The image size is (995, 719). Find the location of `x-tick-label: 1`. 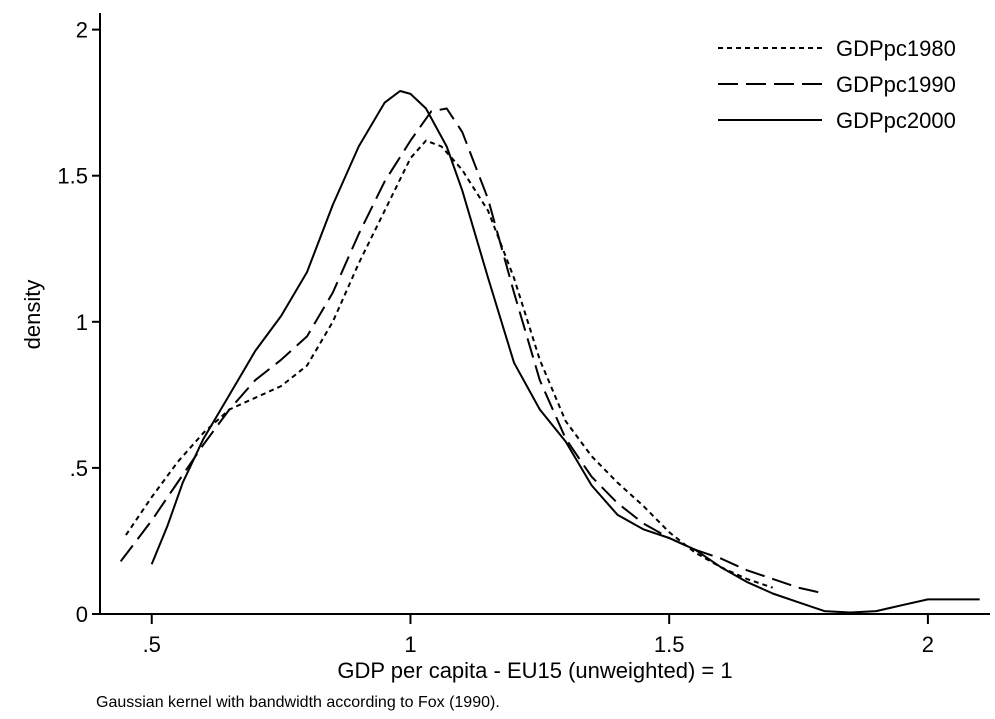

x-tick-label: 1 is located at coordinates (410, 644).